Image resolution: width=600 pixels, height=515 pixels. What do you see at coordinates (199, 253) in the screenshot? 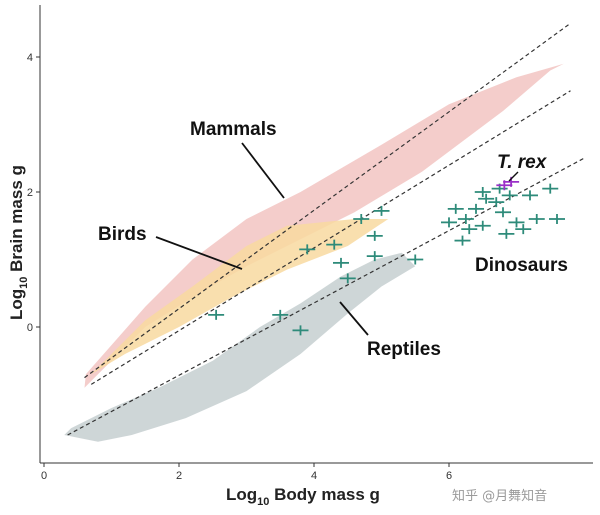
I see `pointer-birds` at bounding box center [199, 253].